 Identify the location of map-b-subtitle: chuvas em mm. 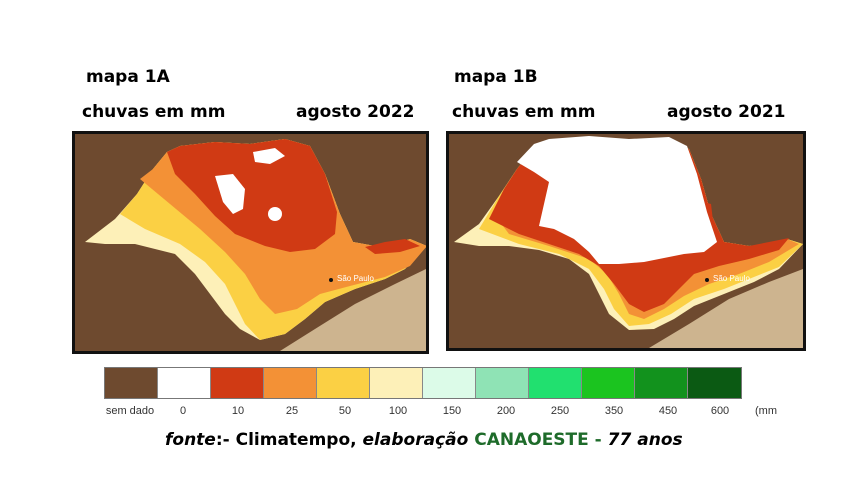
(524, 112).